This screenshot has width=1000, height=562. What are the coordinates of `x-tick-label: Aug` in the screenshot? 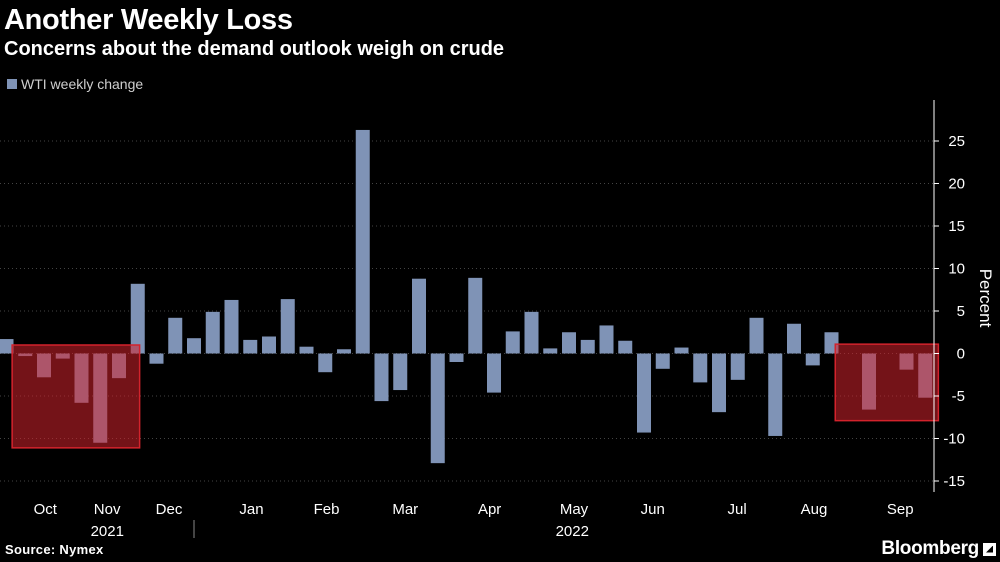 It's located at (814, 509).